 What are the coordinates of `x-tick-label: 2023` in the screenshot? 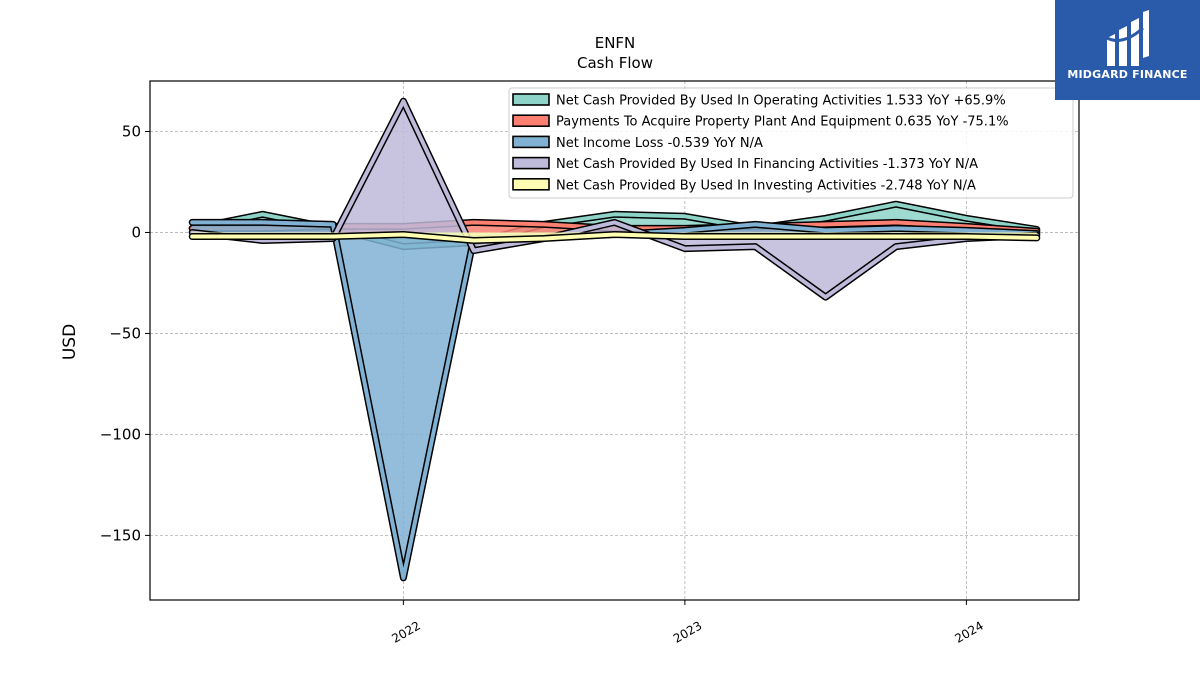 It's located at (687, 631).